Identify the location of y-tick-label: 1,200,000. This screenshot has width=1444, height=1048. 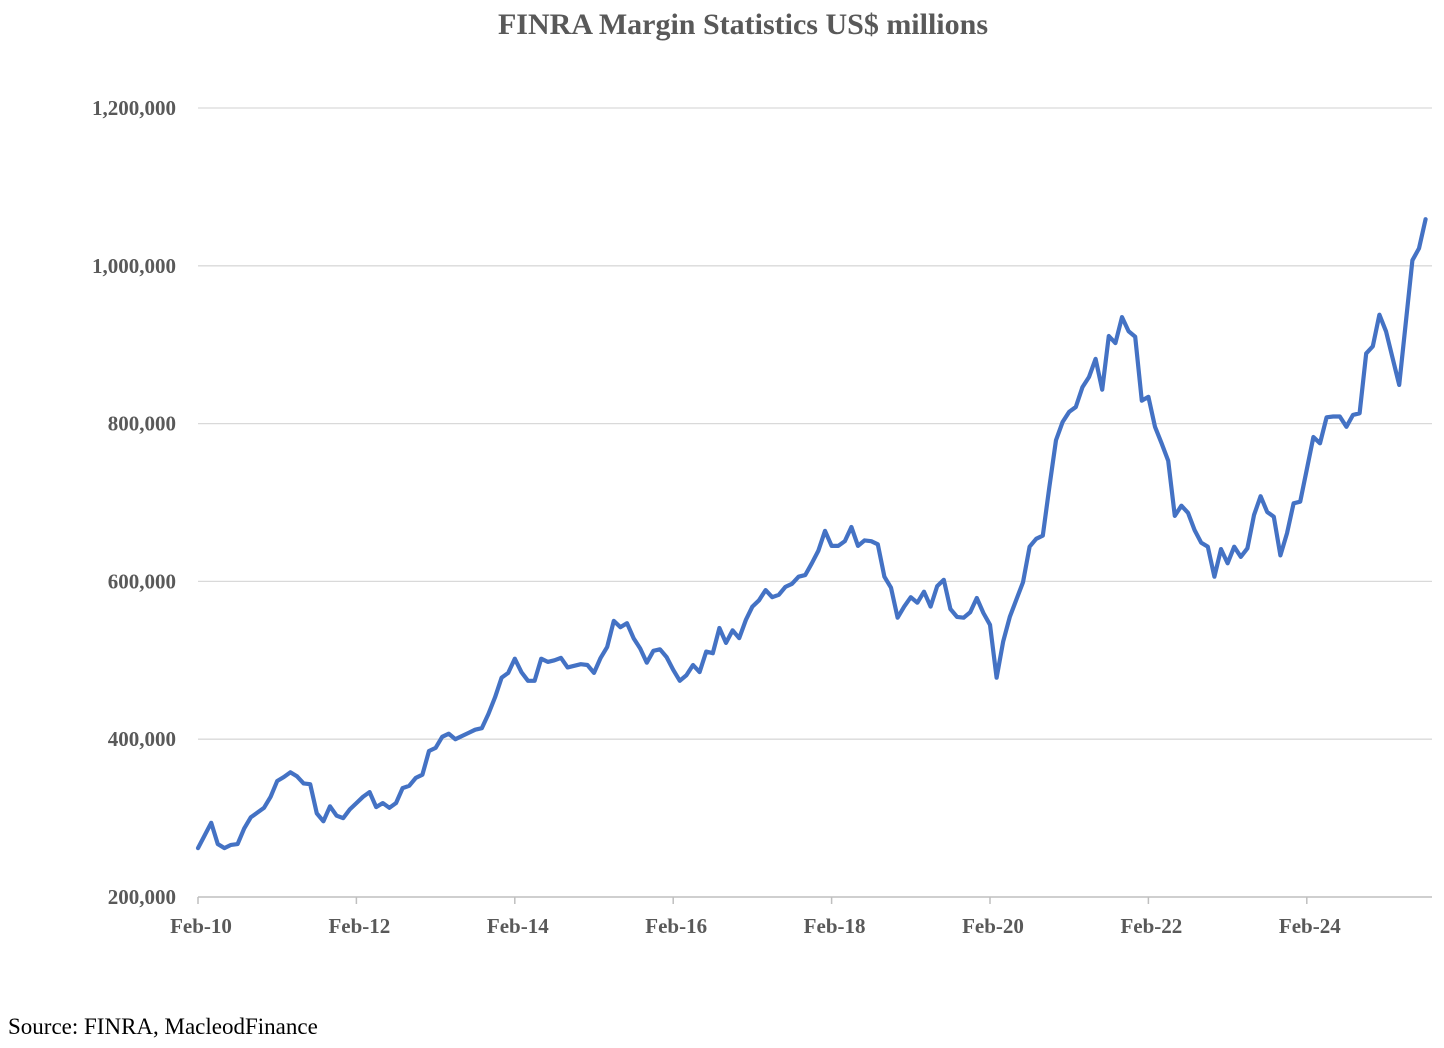
(134, 108).